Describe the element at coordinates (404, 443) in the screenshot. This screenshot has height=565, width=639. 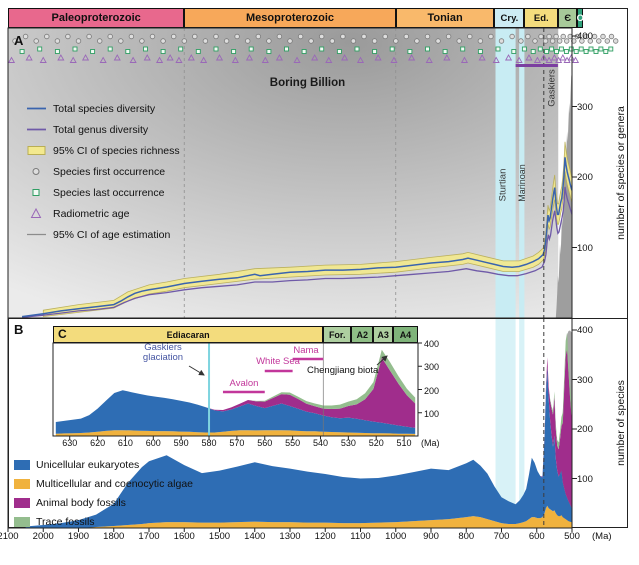
I see `inset-x-tick-label: 510` at that location.